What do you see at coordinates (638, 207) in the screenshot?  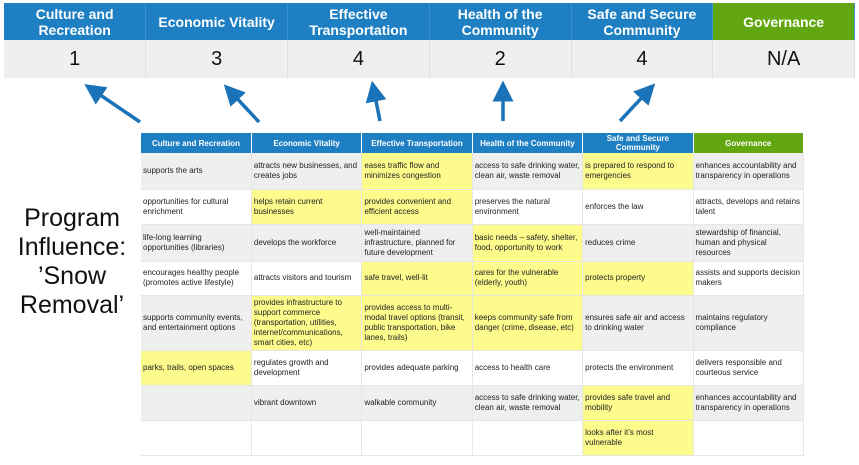 I see `table-cell: enforces the law` at bounding box center [638, 207].